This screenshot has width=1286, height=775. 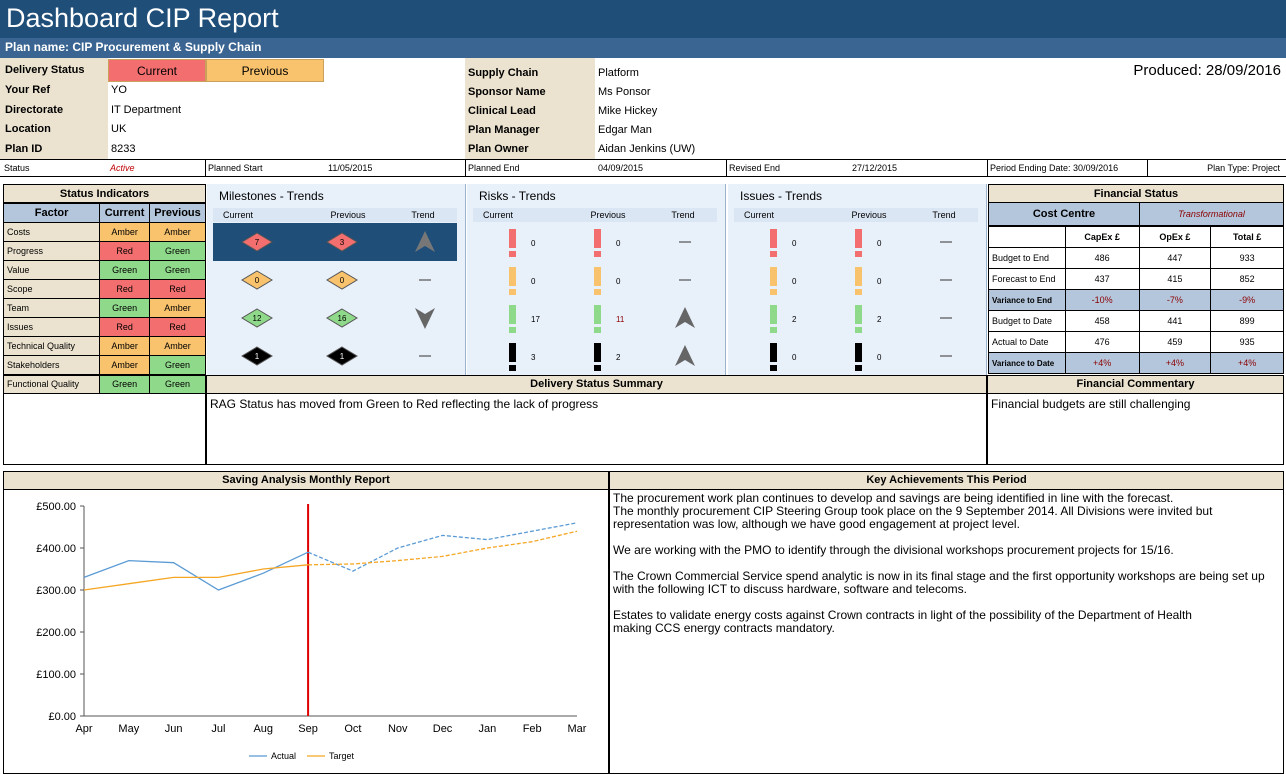 What do you see at coordinates (879, 319) in the screenshot?
I see `issues-previous-value: 2` at bounding box center [879, 319].